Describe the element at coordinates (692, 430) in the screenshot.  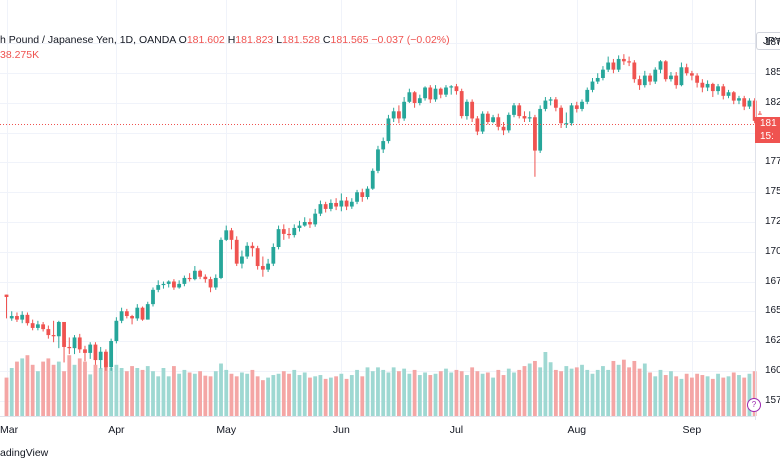
I see `x-tick-label: Sep` at that location.